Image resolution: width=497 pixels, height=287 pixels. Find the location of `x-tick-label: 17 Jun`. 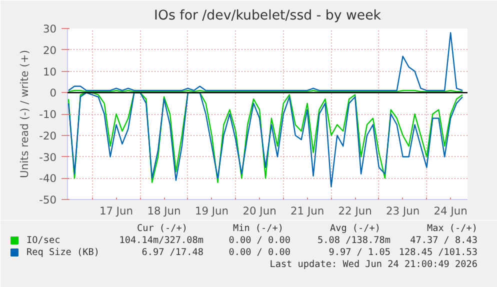

x-tick-label: 17 Jun is located at coordinates (116, 211).